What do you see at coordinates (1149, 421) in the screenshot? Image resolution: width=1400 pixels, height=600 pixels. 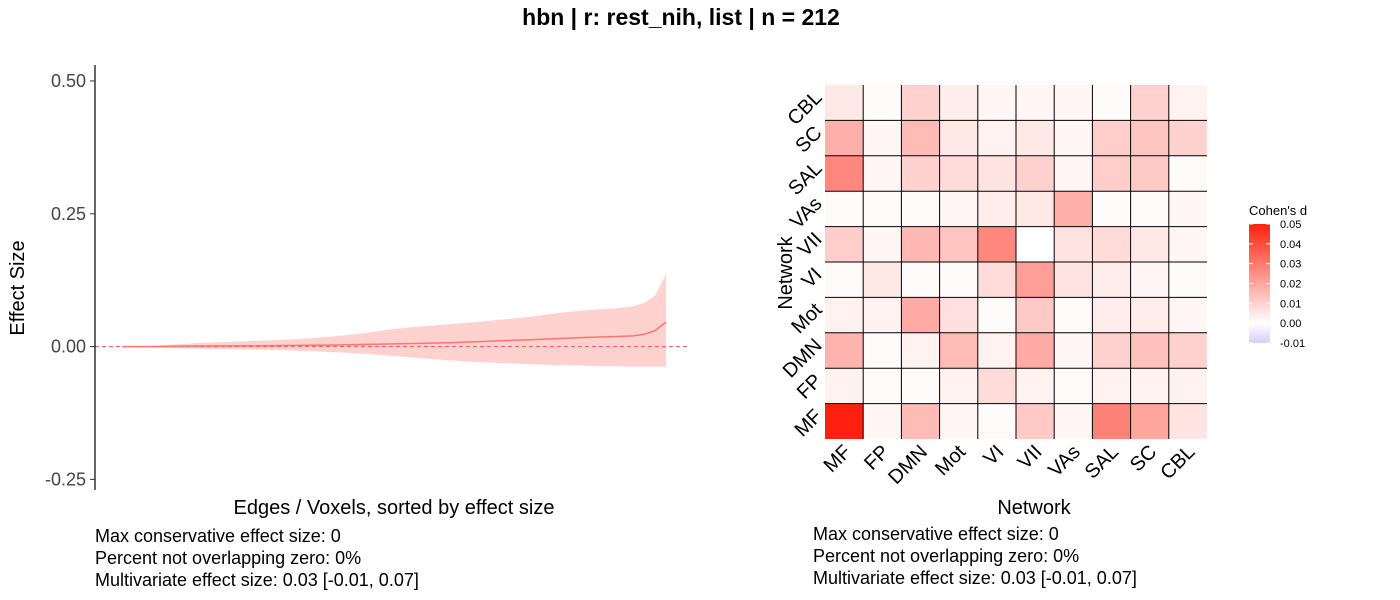 I see `heatmap-cell-mf-sc` at bounding box center [1149, 421].